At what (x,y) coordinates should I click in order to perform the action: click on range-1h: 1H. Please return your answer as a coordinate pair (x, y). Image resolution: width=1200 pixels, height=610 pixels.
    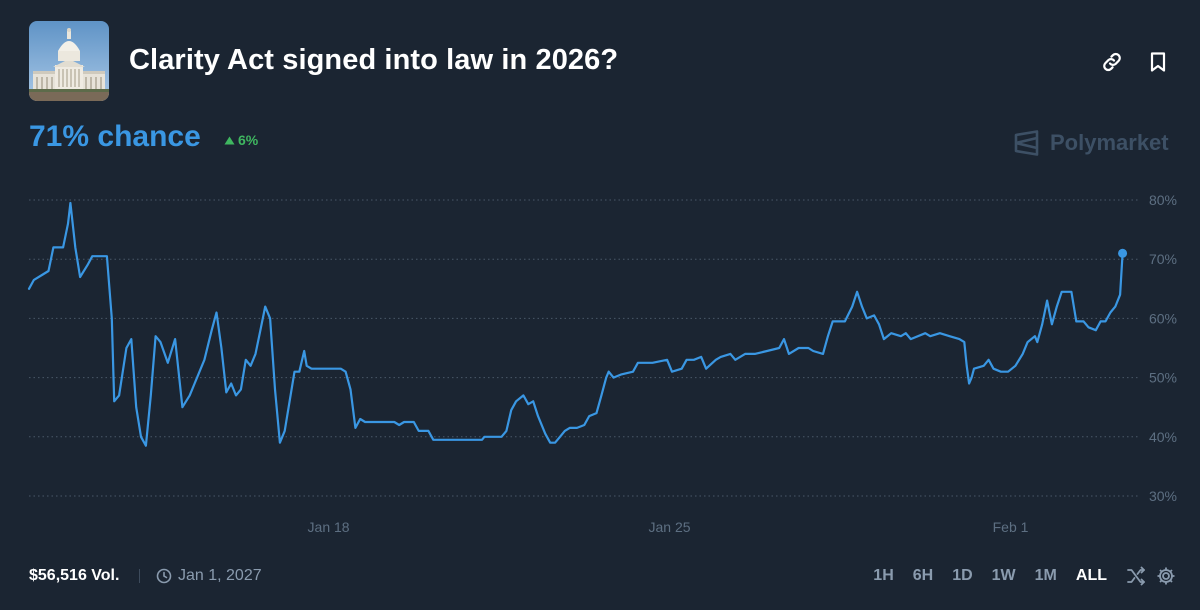
    Looking at the image, I should click on (883, 575).